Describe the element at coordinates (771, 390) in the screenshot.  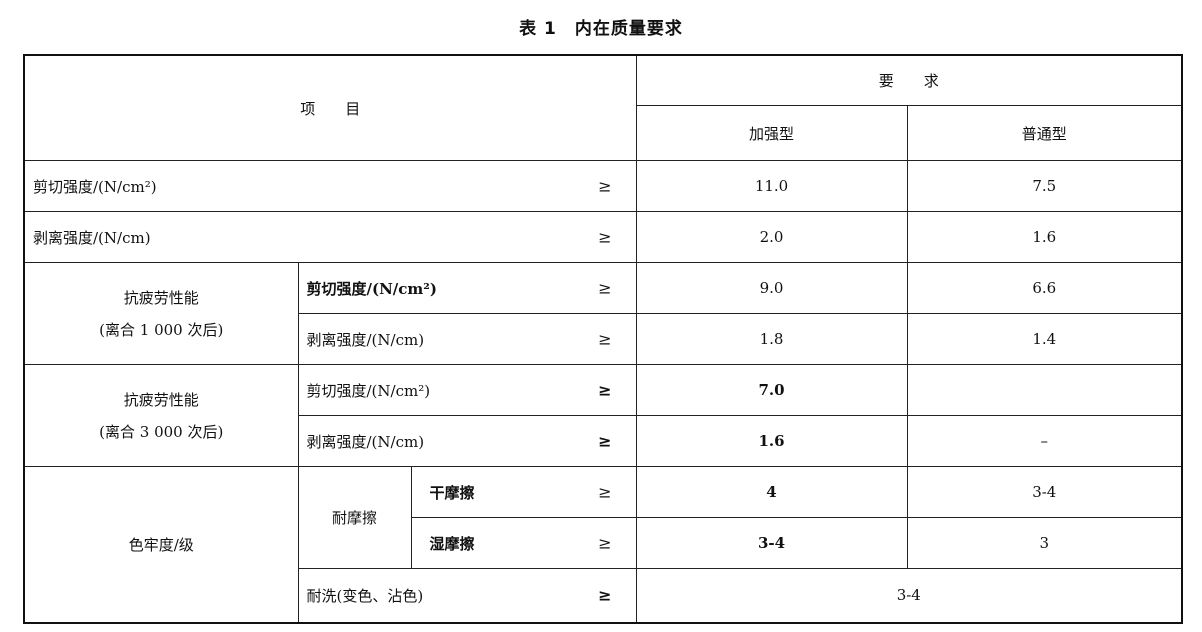
I see `cell-reinforced: 7.0` at that location.